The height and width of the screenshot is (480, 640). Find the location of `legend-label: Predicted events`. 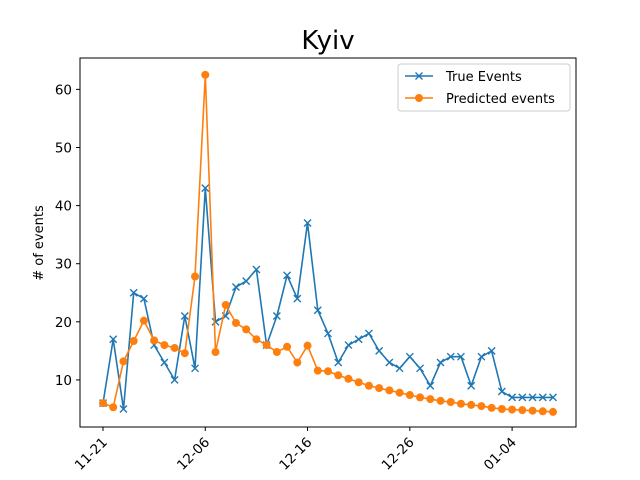

legend-label: Predicted events is located at coordinates (500, 99).